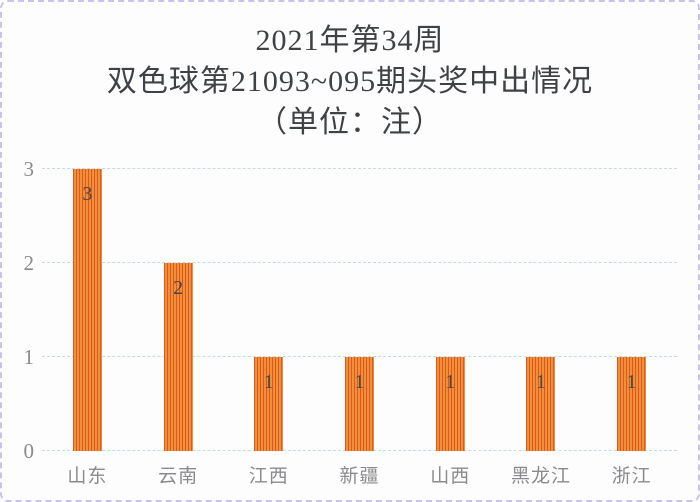 This screenshot has height=502, width=700. Describe the element at coordinates (87, 310) in the screenshot. I see `bar-1: 3` at that location.